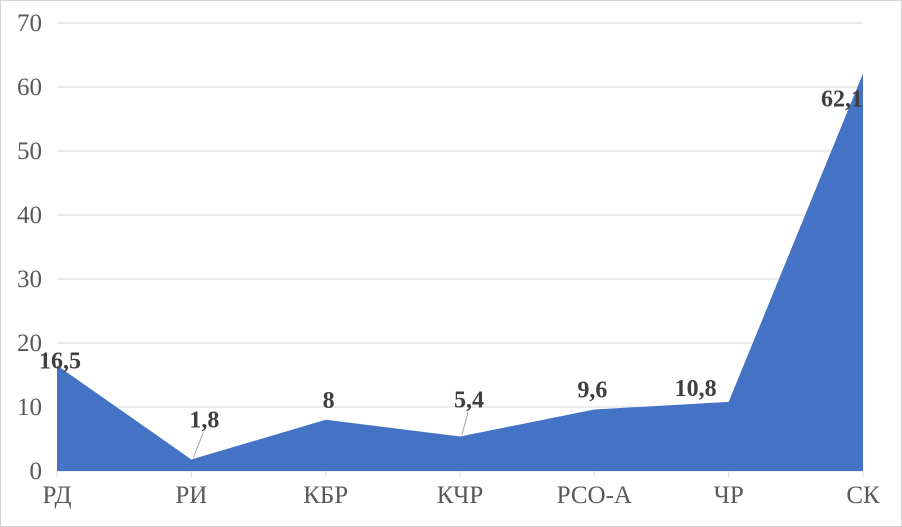  Describe the element at coordinates (29, 215) in the screenshot. I see `y-axis-tick-label: 40` at that location.